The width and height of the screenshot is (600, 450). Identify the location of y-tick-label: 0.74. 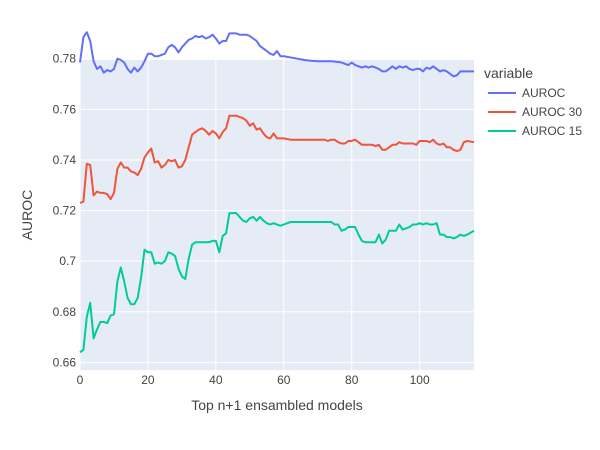
(65, 160).